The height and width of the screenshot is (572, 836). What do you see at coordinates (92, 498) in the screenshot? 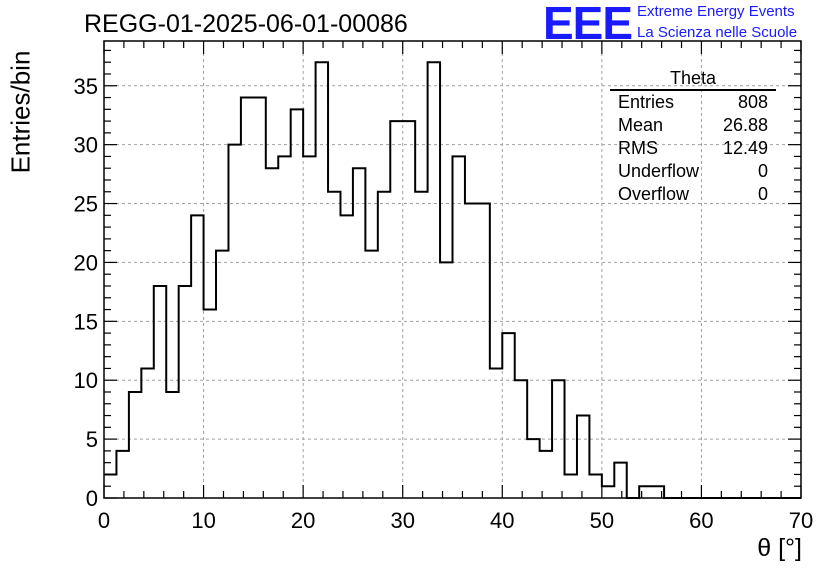
I see `y-tick-label: 0` at bounding box center [92, 498].